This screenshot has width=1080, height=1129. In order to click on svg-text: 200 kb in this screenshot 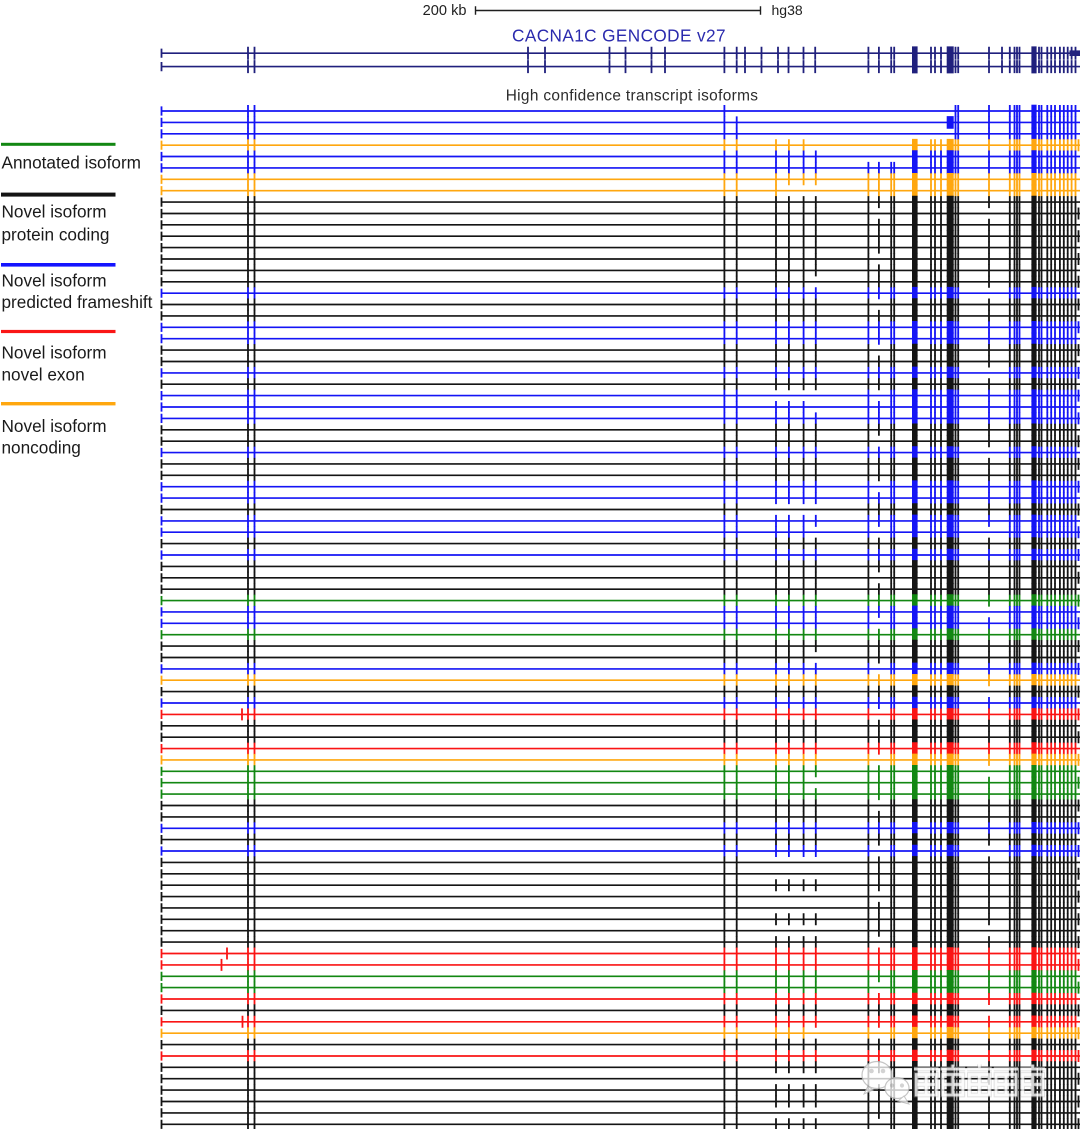, I will do `click(445, 11)`.